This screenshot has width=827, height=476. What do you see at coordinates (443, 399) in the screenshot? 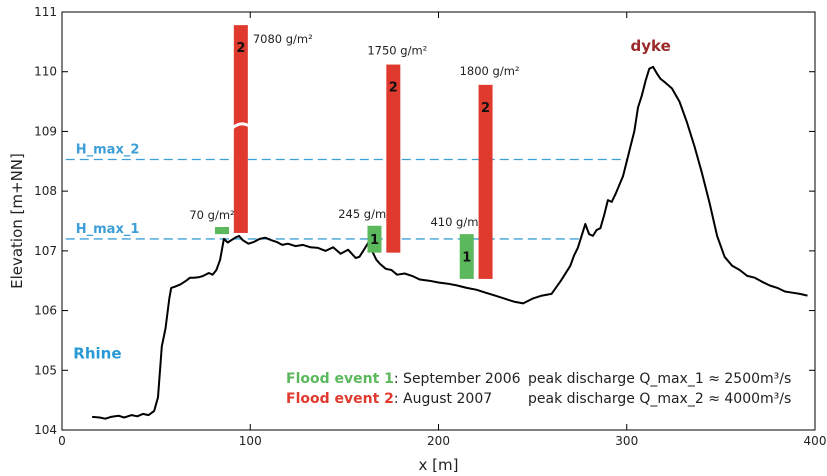
I see `legend-event-date: : August 2007` at bounding box center [443, 399].